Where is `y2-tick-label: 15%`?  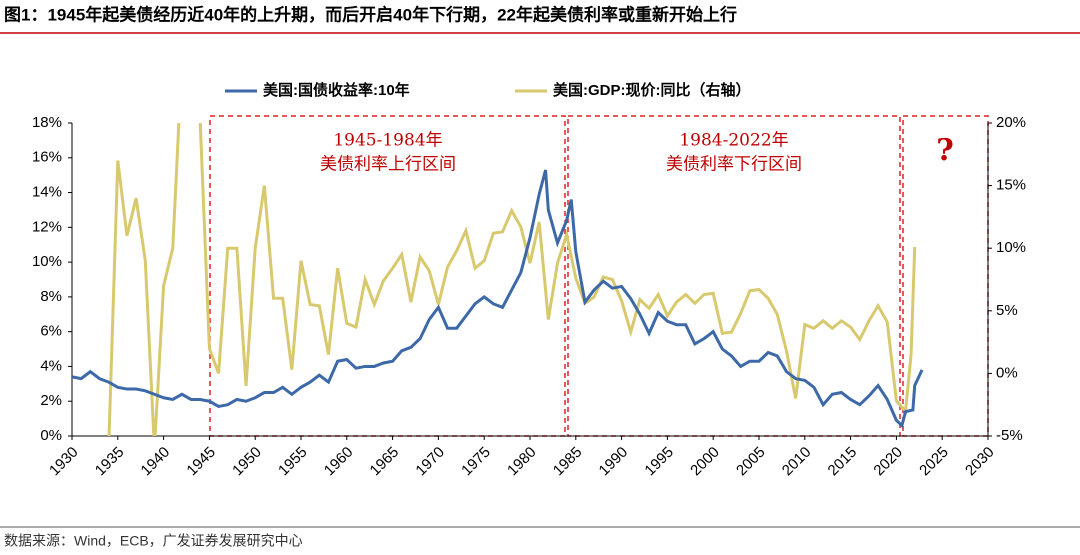
y2-tick-label: 15% is located at coordinates (1011, 185).